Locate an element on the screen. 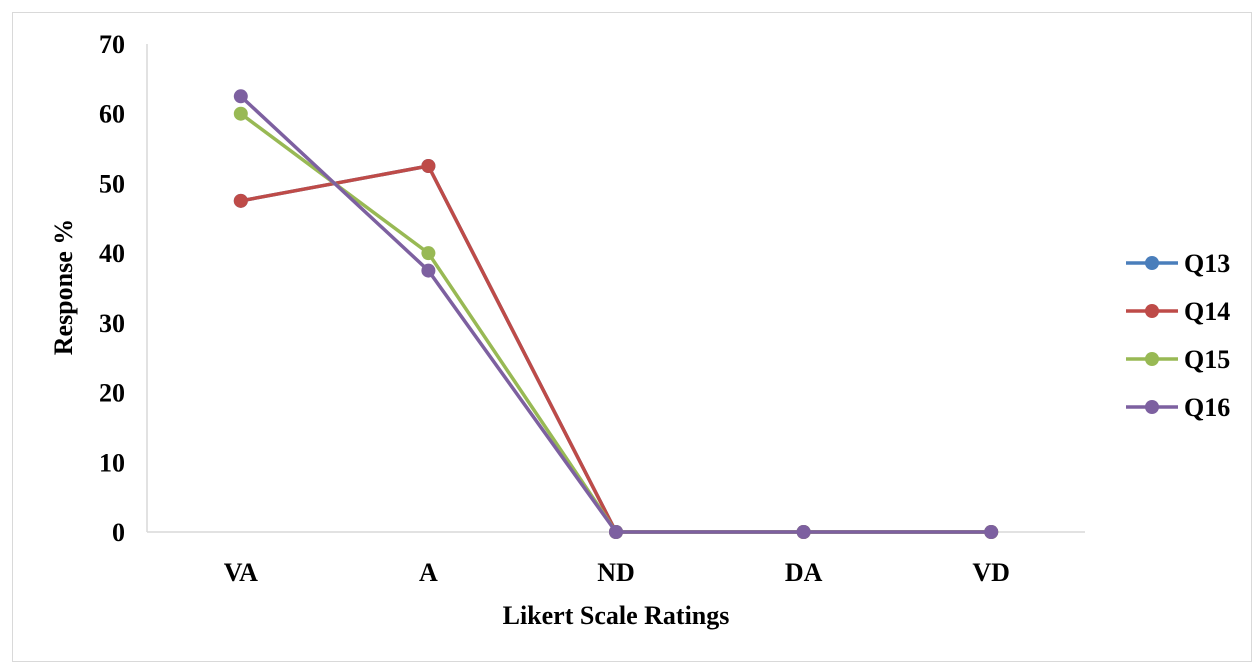 The width and height of the screenshot is (1257, 662). x-tick-label: ND is located at coordinates (616, 572).